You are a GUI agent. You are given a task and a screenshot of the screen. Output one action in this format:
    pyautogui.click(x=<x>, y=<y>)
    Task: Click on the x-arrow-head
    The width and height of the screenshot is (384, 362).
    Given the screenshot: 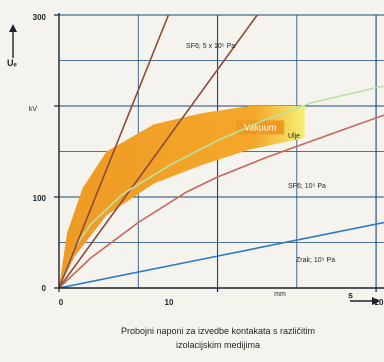 What is the action you would take?
    pyautogui.click(x=376, y=301)
    